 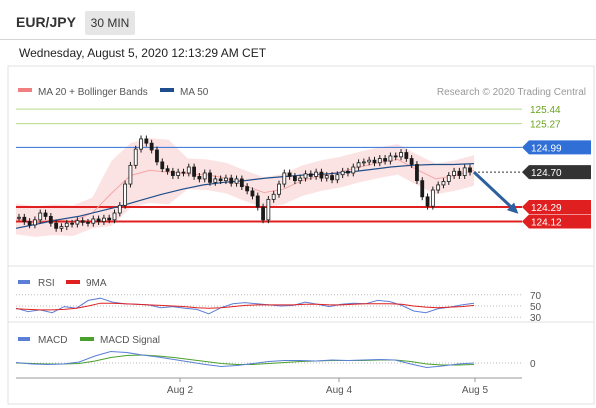 I want to click on legend-label-macd-signal: MACD Signal, so click(x=130, y=340).